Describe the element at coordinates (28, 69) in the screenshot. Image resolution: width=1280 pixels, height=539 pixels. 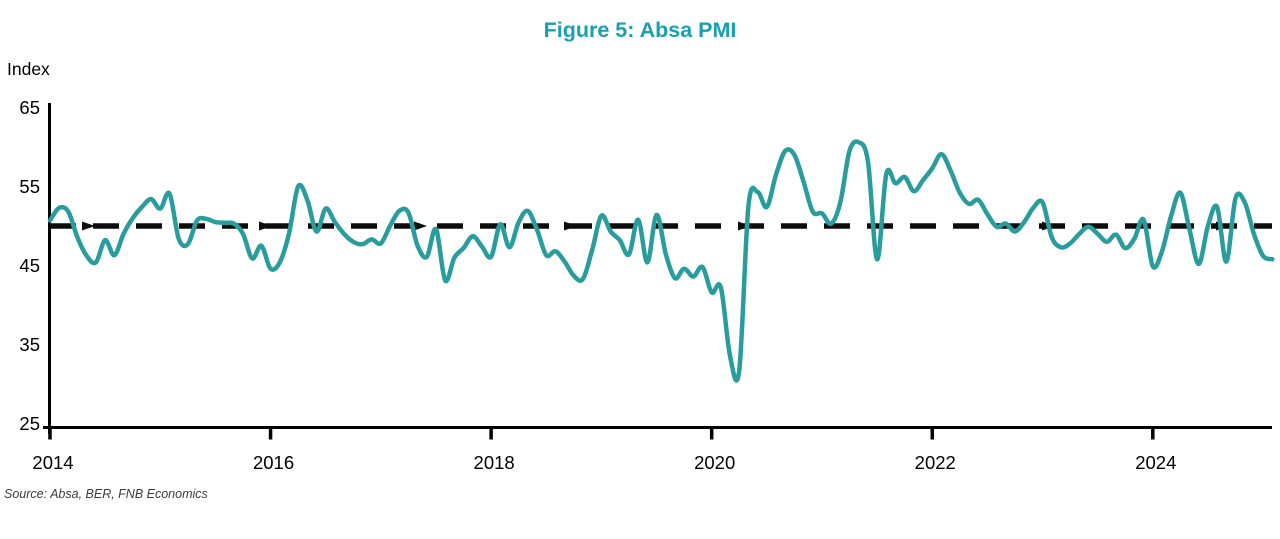
I see `y-axis-title: Index` at that location.